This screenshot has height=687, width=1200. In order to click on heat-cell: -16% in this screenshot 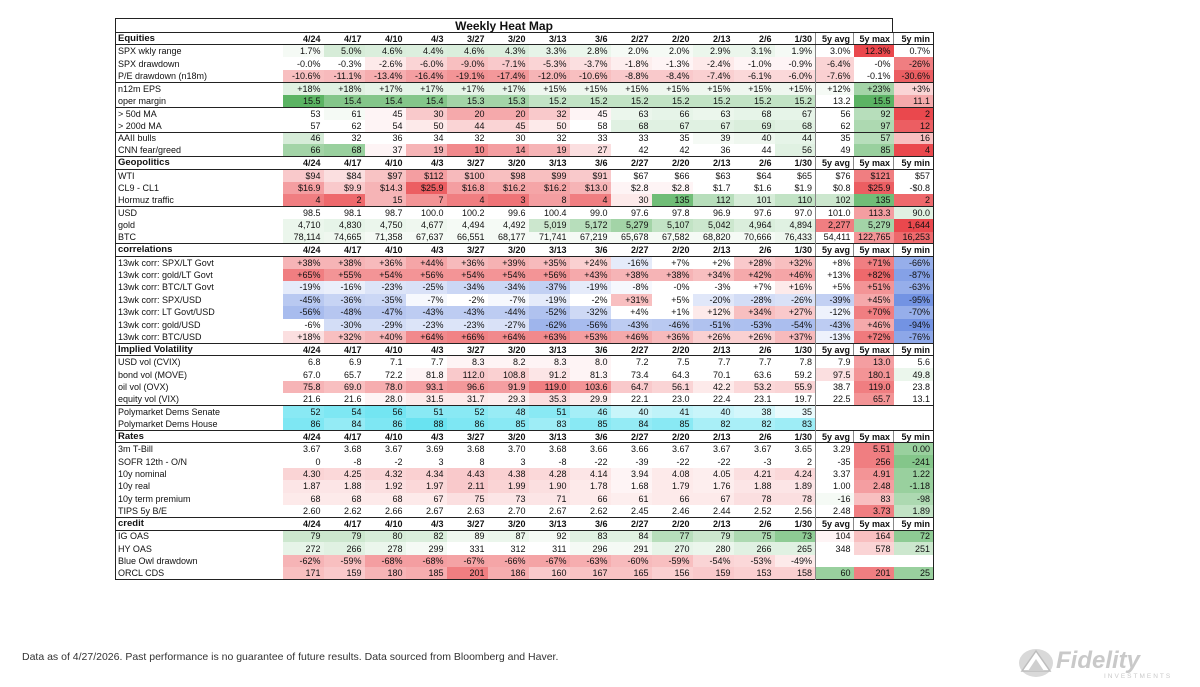, I will do `click(631, 262)`.